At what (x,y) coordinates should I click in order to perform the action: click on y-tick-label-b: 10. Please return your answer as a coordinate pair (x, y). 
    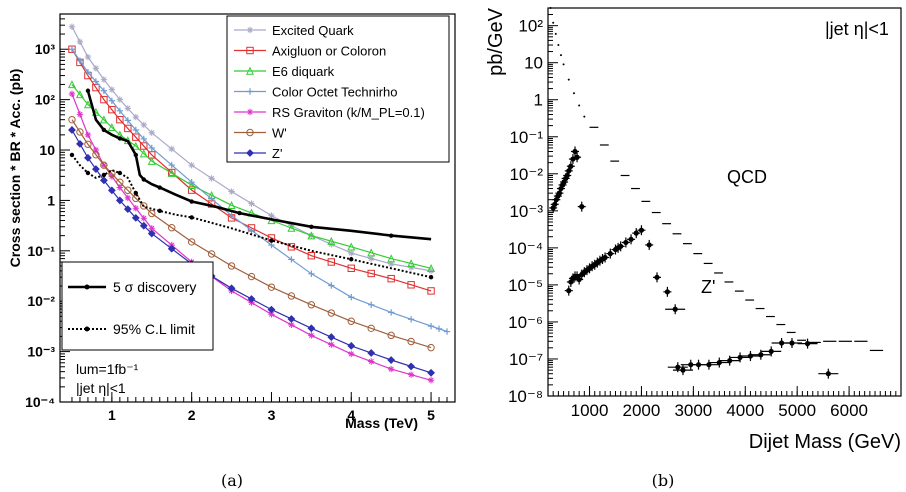
    Looking at the image, I should click on (533, 63).